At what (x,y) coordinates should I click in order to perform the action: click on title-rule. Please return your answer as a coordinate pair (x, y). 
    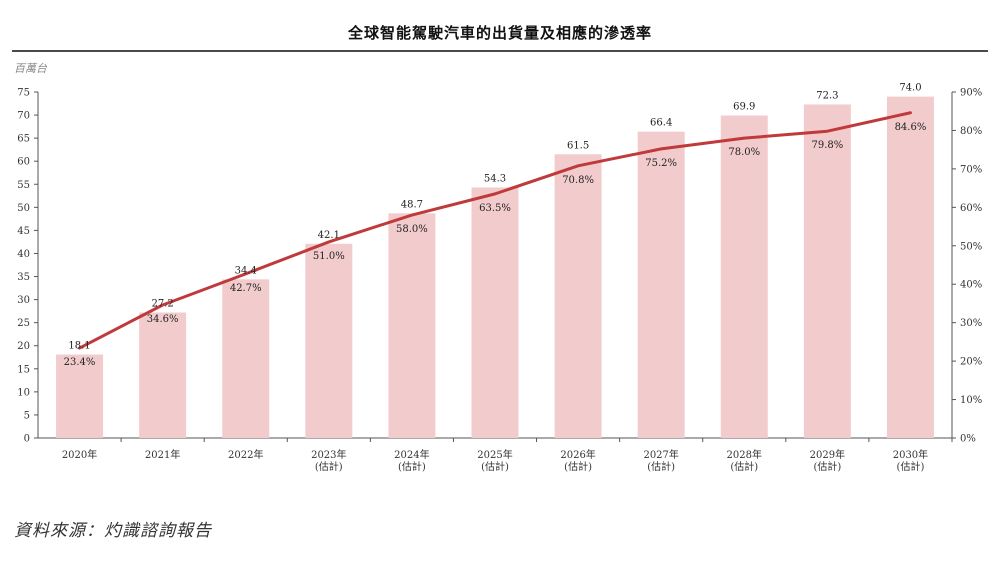
    Looking at the image, I should click on (500, 51).